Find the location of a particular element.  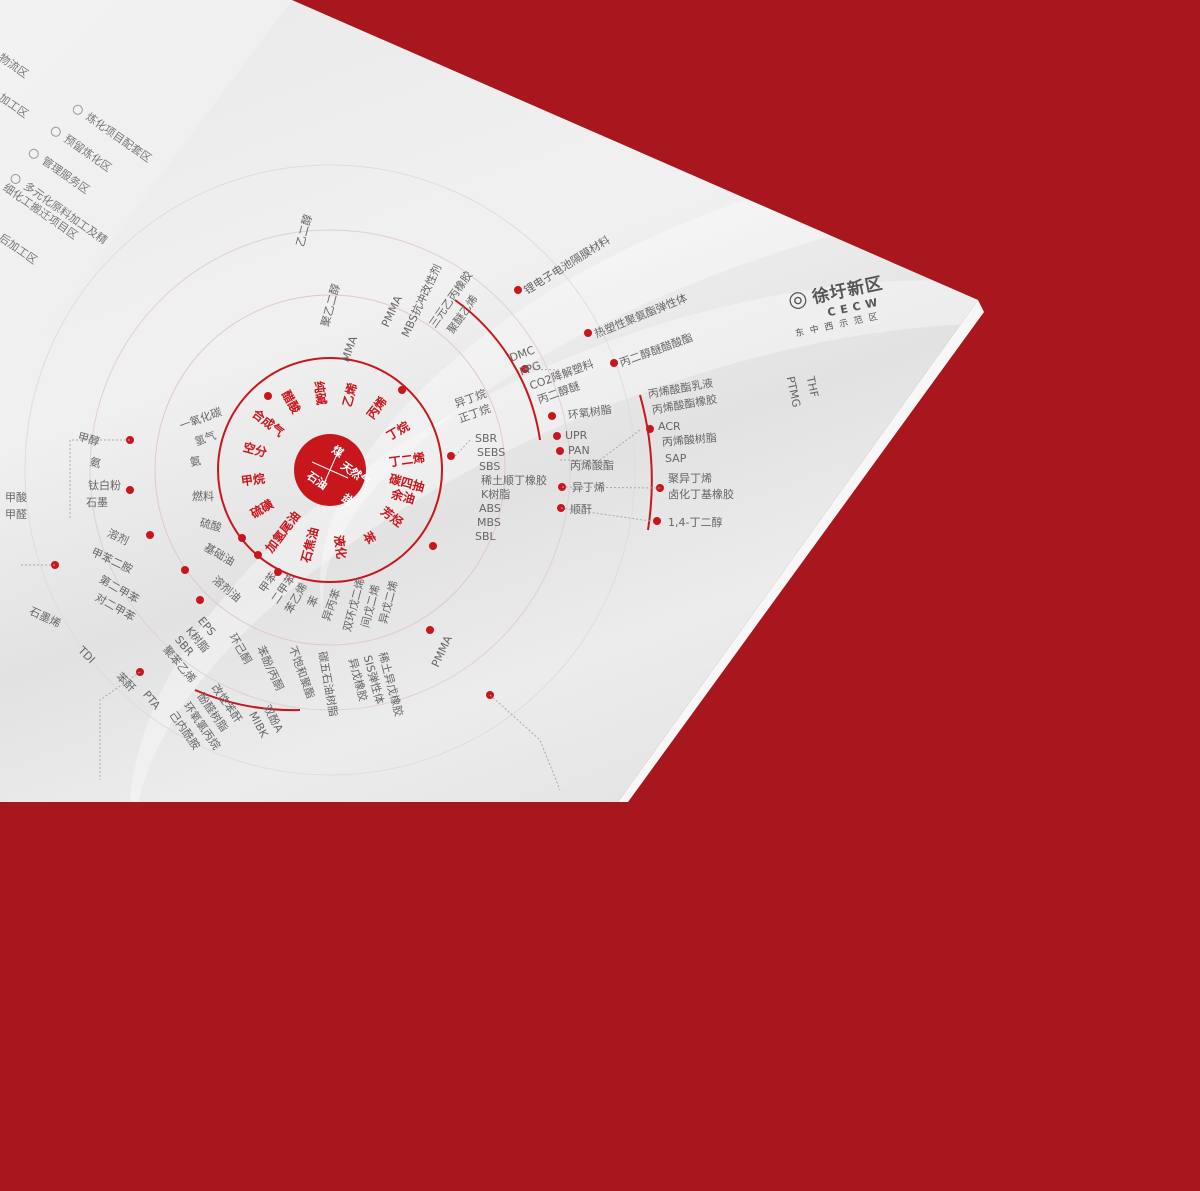

product-label: UPR is located at coordinates (576, 435).